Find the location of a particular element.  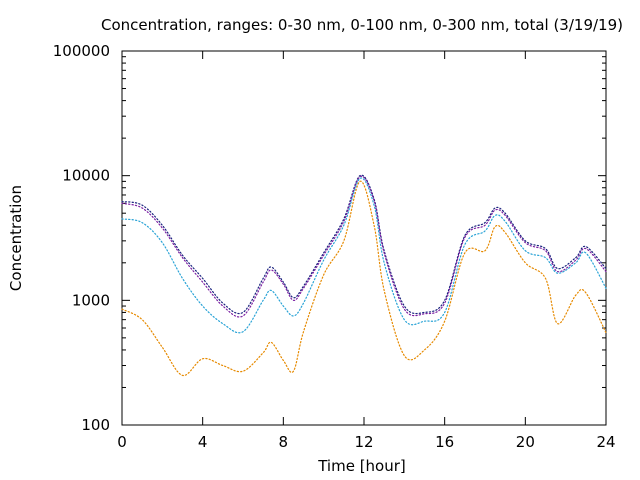

x-tick-label: 4 is located at coordinates (203, 442).